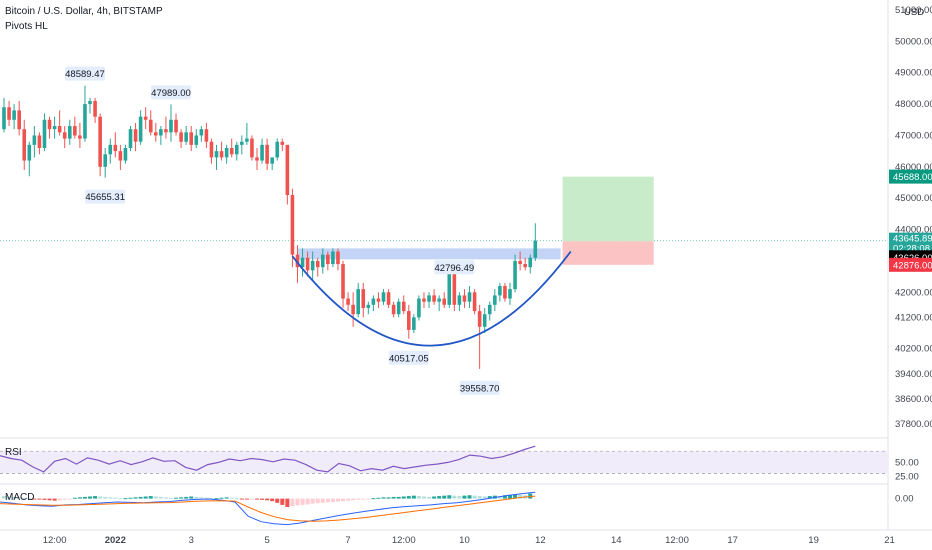  Describe the element at coordinates (914, 12) in the screenshot. I see `currency-label: USD` at that location.